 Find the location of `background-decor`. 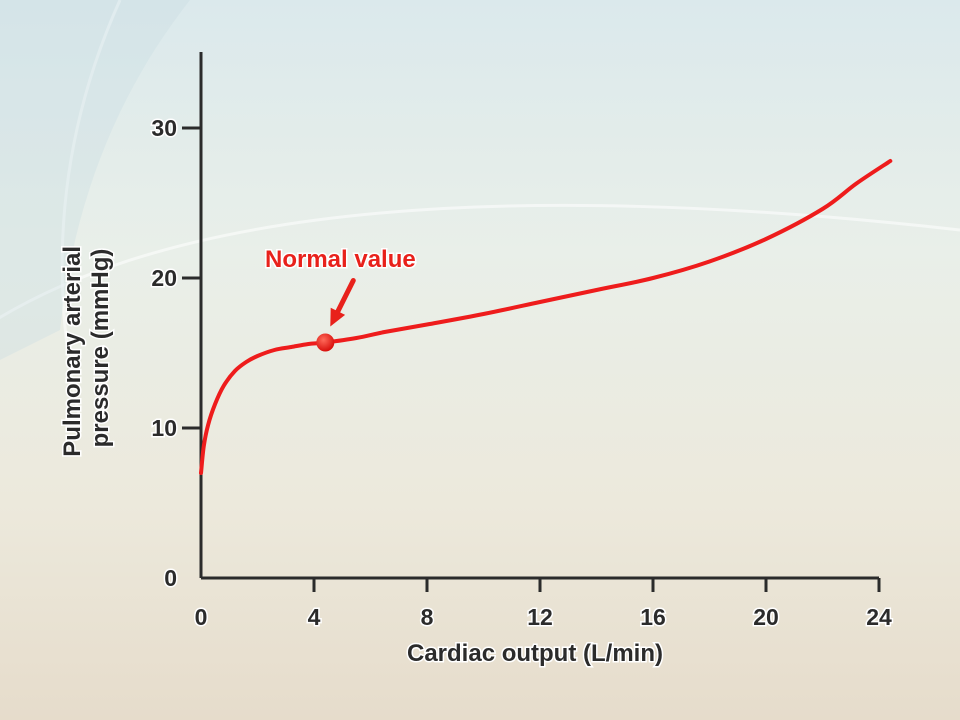

background-decor is located at coordinates (95, 180).